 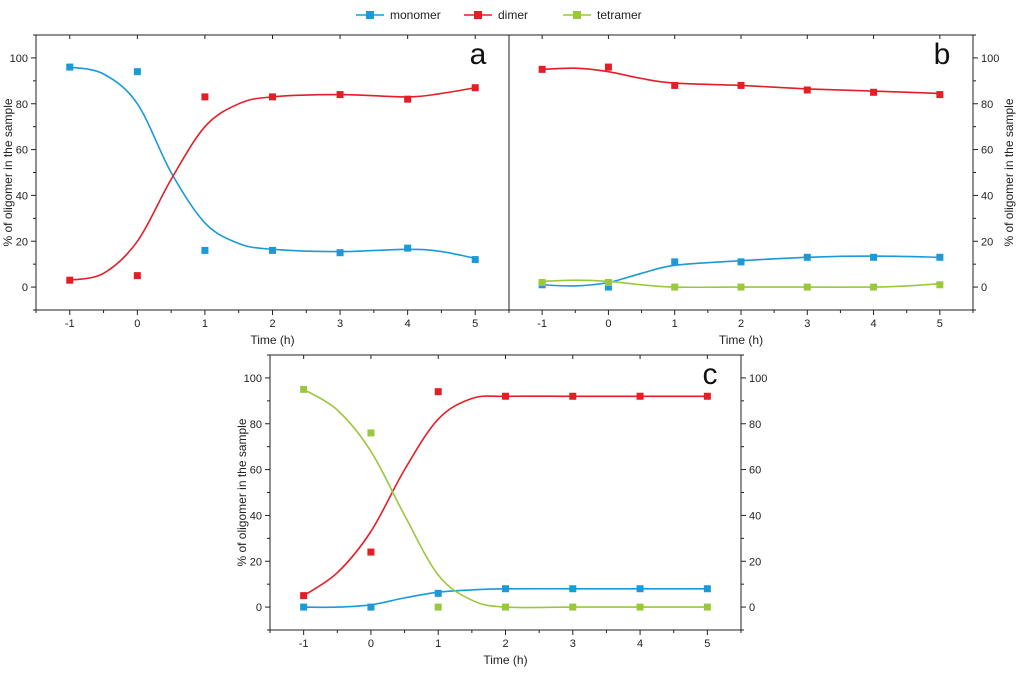 What do you see at coordinates (619, 15) in the screenshot?
I see `legend-label-tetramer: tetramer` at bounding box center [619, 15].